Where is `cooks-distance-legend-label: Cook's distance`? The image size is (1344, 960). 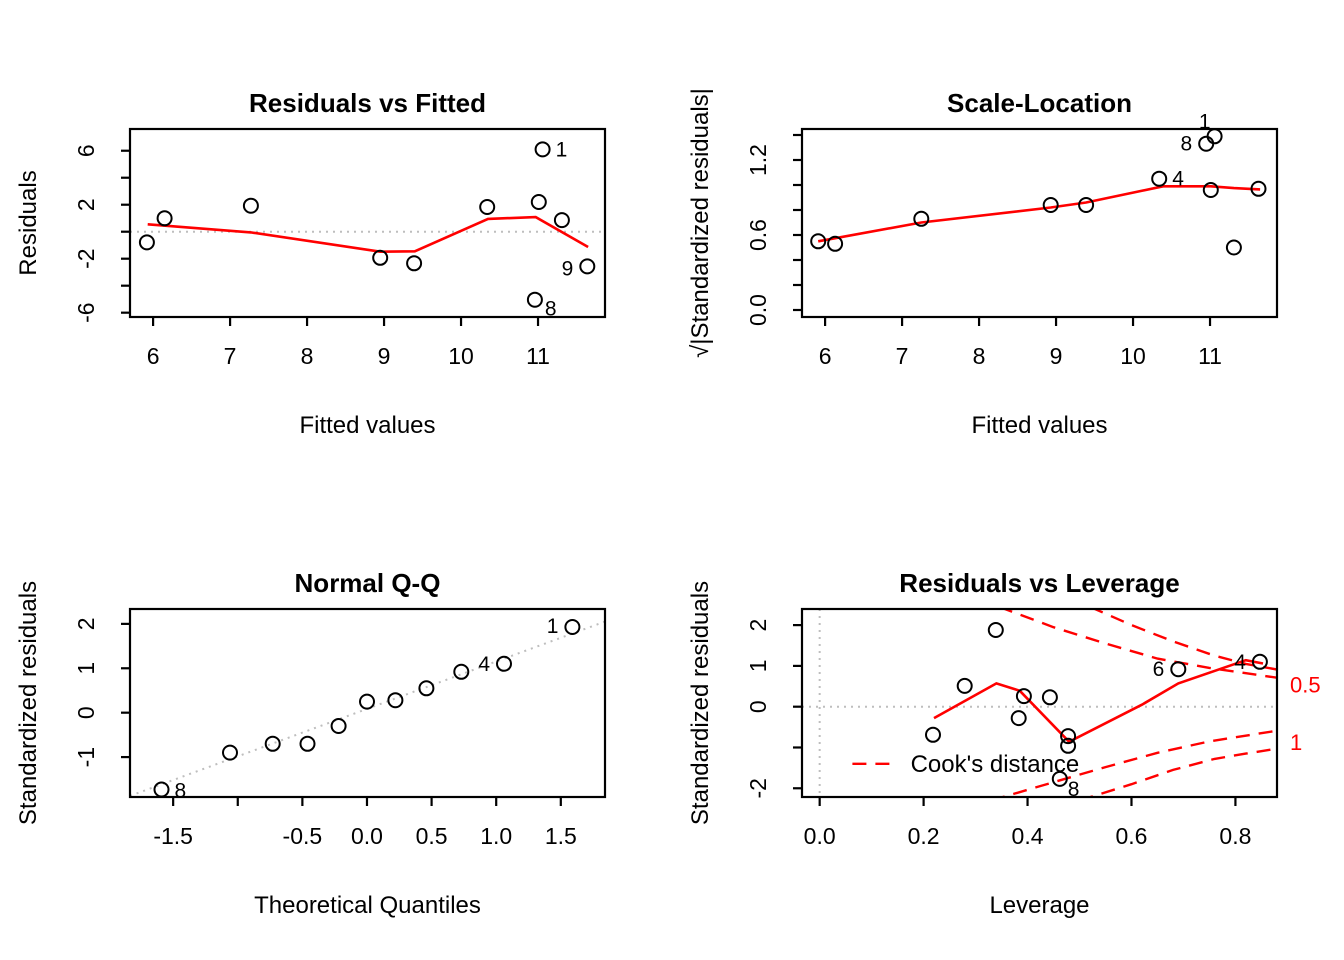
cooks-distance-legend-label: Cook's distance is located at coordinates (995, 764).